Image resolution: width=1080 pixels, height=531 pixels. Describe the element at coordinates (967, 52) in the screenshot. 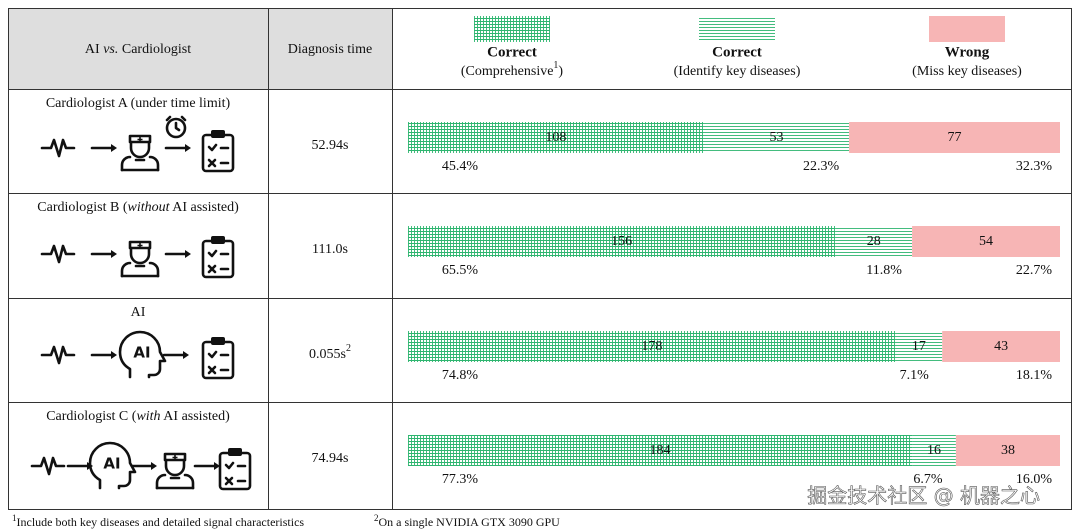

I see `legend-name: Wrong` at that location.